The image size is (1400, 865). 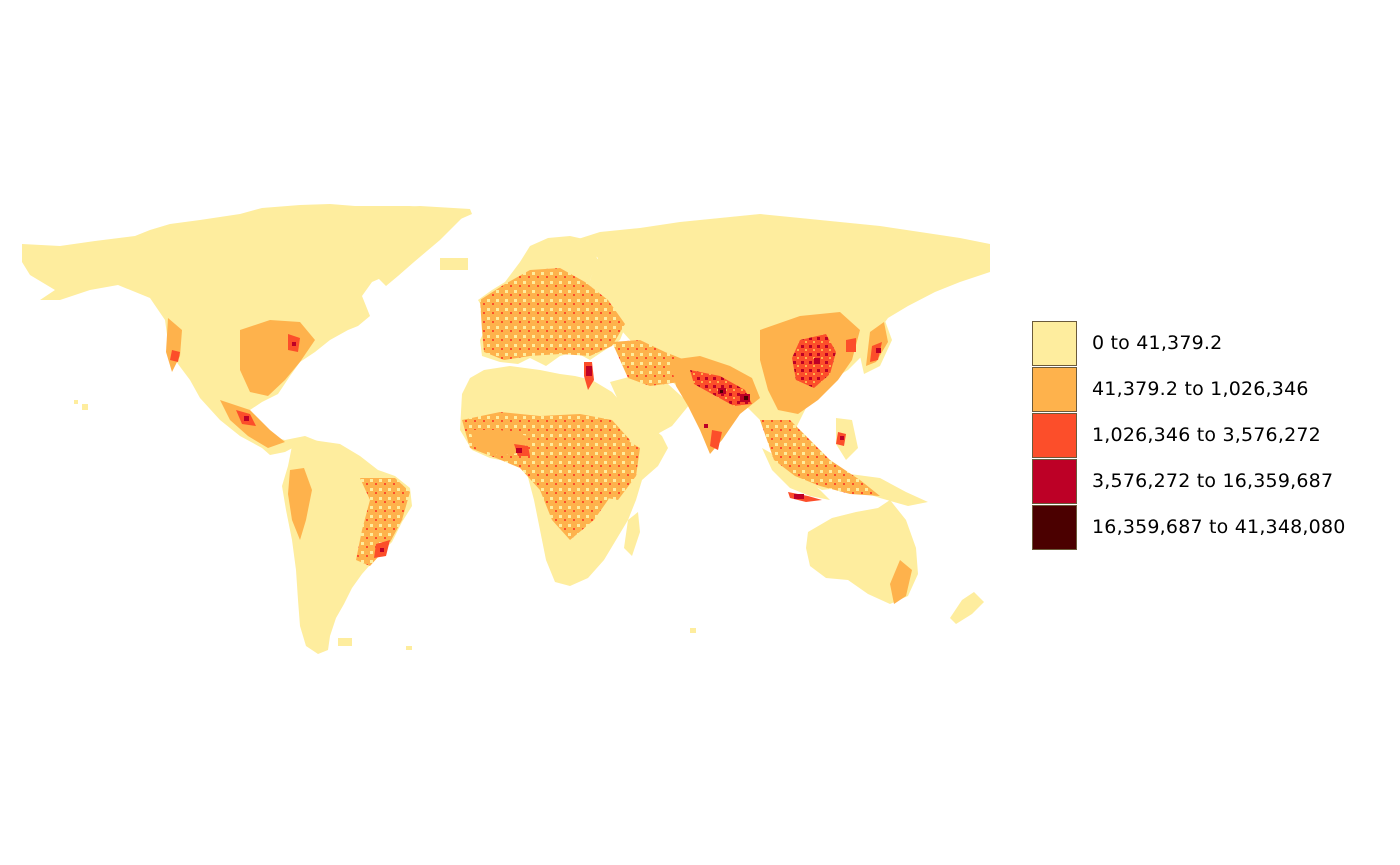 What do you see at coordinates (1200, 389) in the screenshot?
I see `legend-label: 41,379.2 to 1,026,346` at bounding box center [1200, 389].